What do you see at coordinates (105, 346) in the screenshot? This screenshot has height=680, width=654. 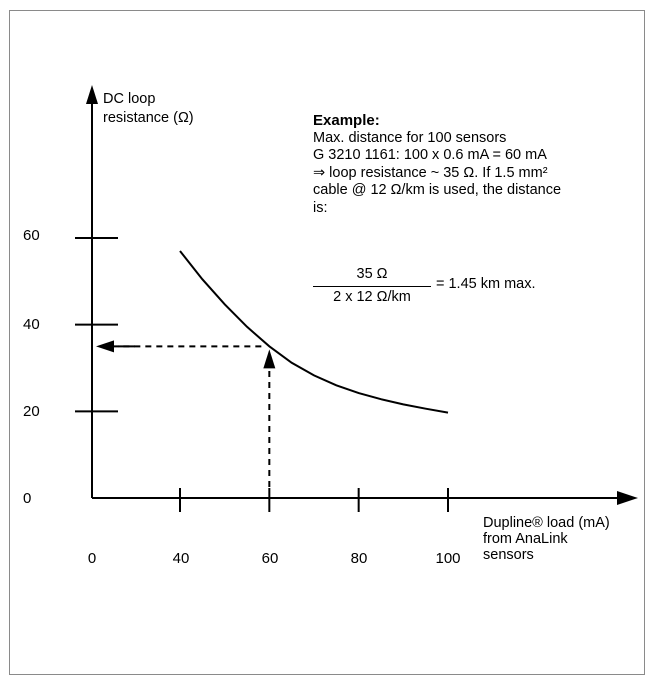 I see `horizontal-guide-arrowhead` at bounding box center [105, 346].